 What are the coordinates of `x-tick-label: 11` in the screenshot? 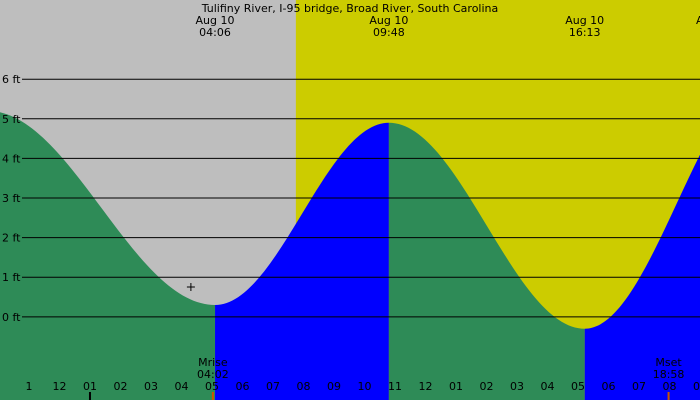 It's located at (395, 386).